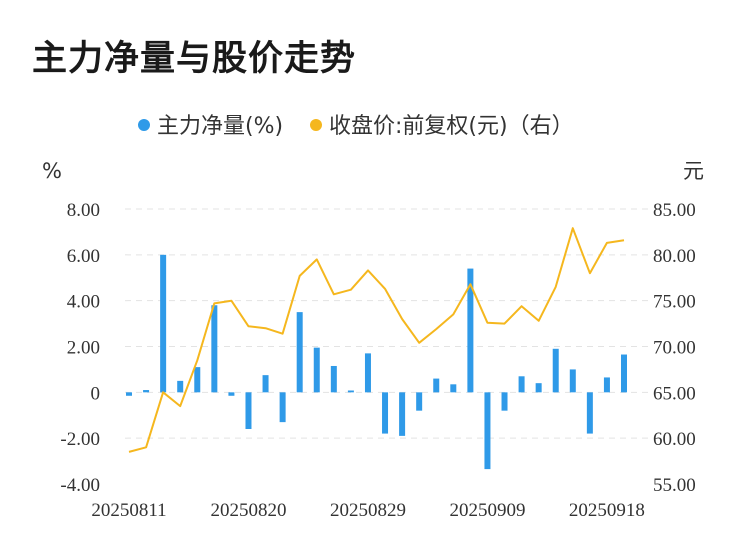 The height and width of the screenshot is (558, 750). Describe the element at coordinates (693, 171) in the screenshot. I see `right-axis-unit: 元` at that location.